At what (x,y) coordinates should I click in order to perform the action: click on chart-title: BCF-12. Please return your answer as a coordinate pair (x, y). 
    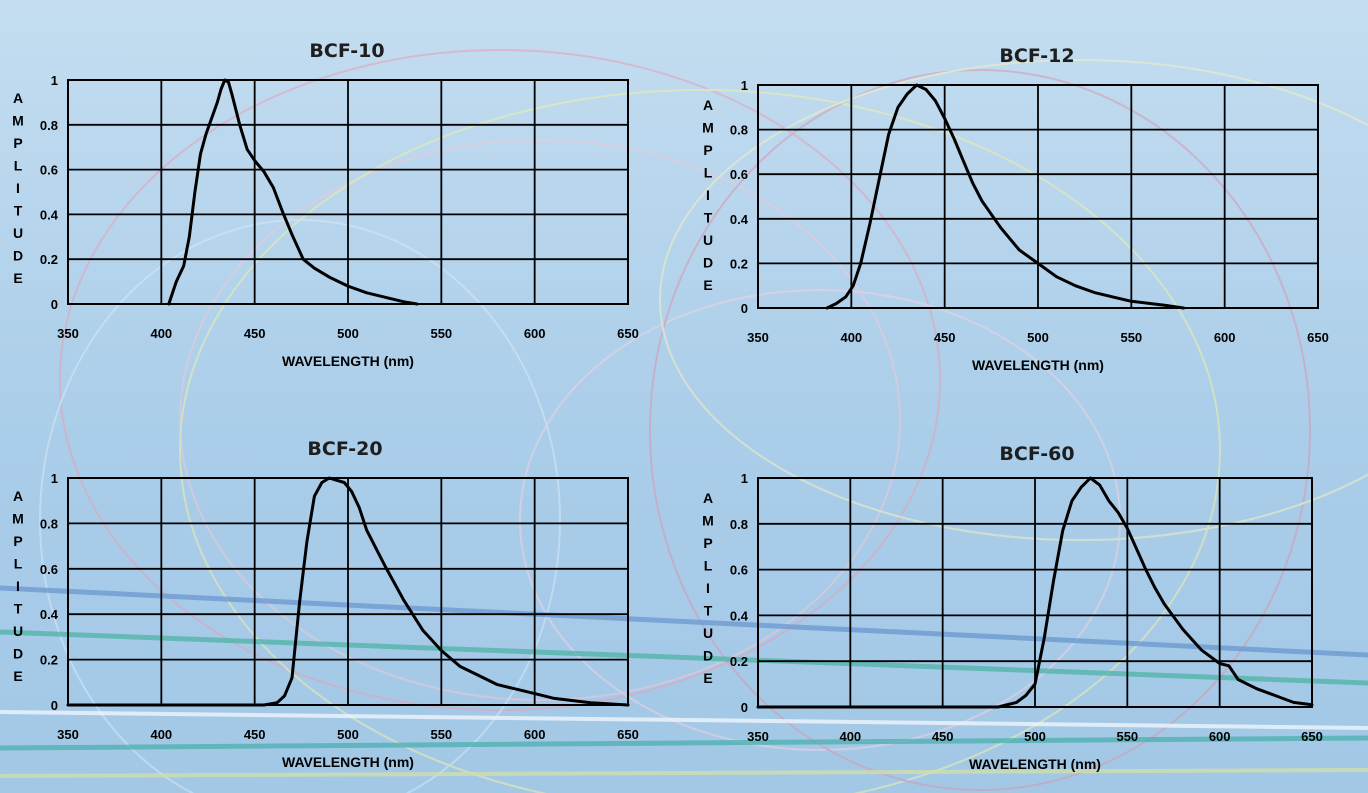
    Looking at the image, I should click on (1036, 56).